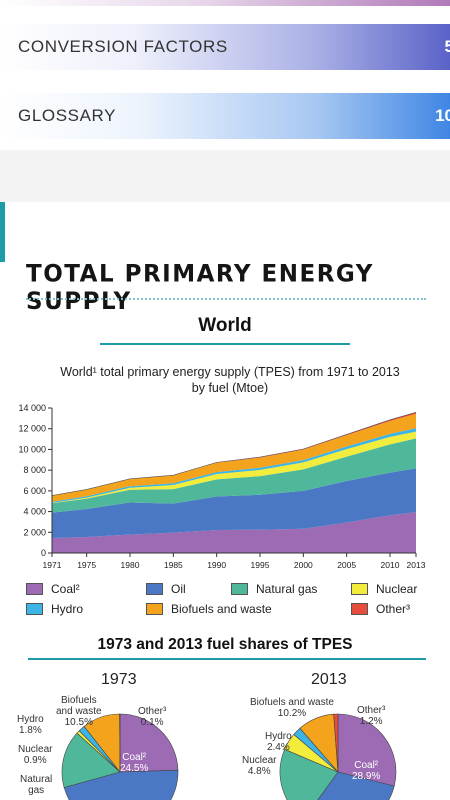  I want to click on page-gap, so click(225, 176).